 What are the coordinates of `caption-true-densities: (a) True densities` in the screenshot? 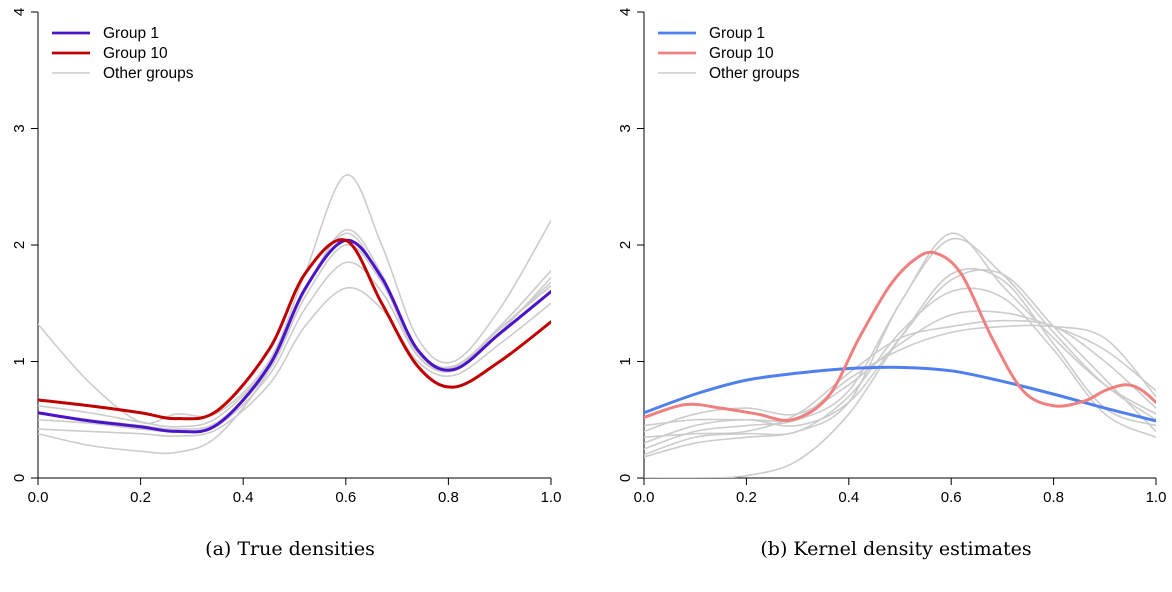 It's located at (290, 549).